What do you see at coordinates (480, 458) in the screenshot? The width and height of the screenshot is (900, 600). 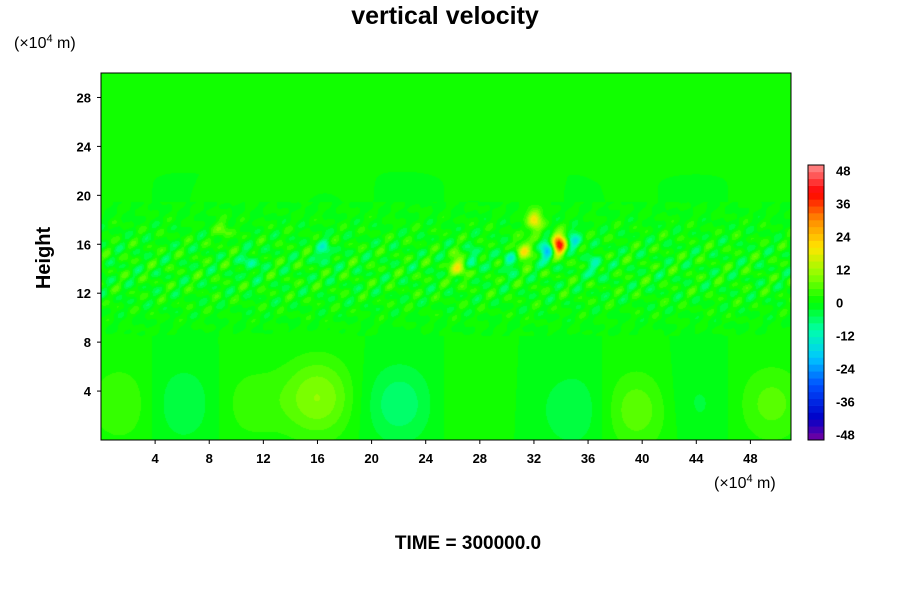 I see `x-tick-label: 28` at bounding box center [480, 458].